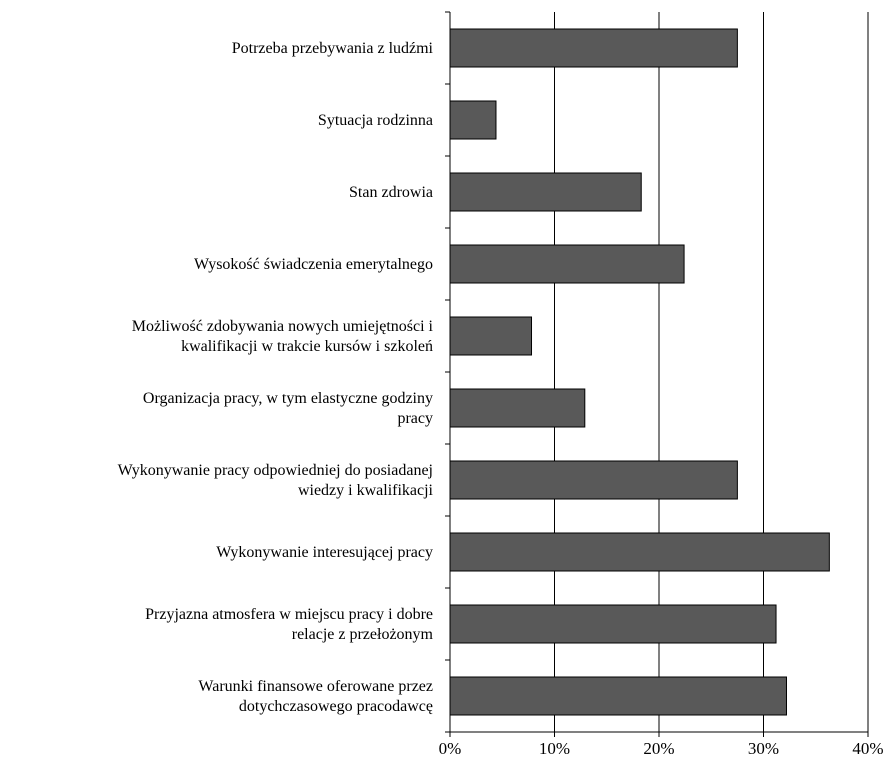  What do you see at coordinates (363, 634) in the screenshot?
I see `category-label-line: relacje z przełożonym` at bounding box center [363, 634].